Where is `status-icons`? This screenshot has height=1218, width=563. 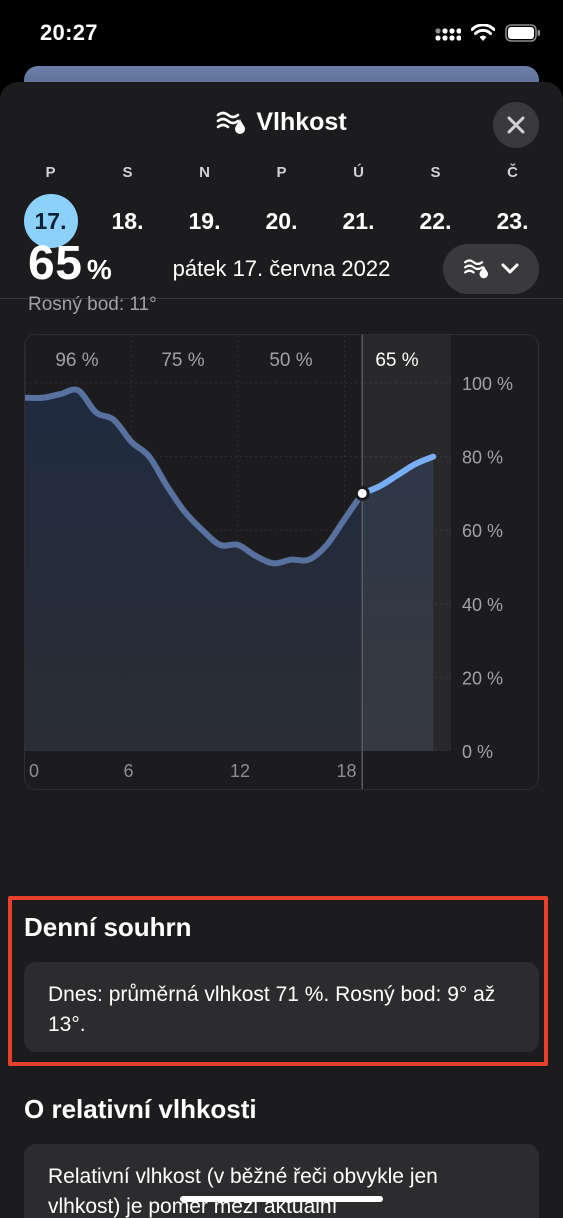 status-icons is located at coordinates (488, 33).